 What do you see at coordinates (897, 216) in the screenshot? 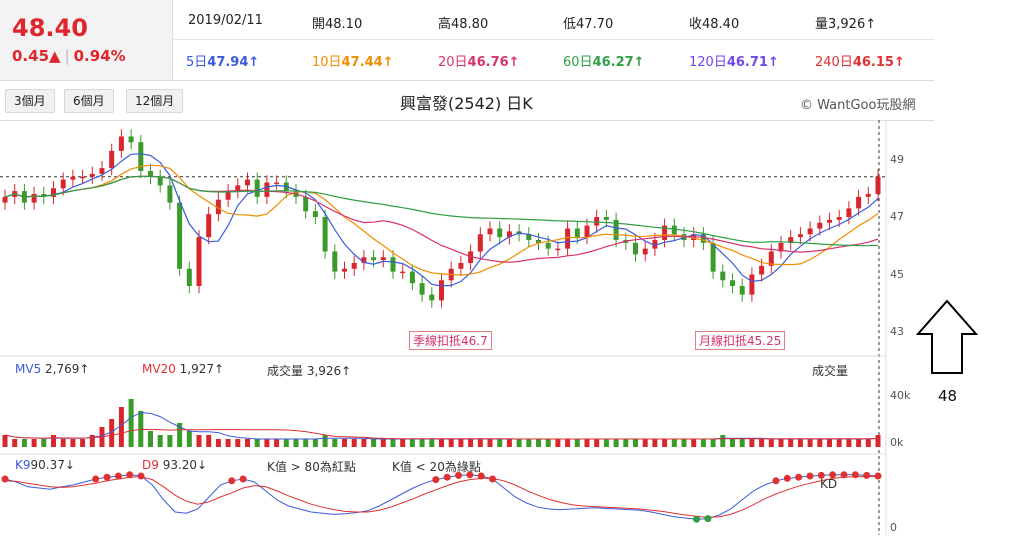
I see `price-tick-47: 47` at bounding box center [897, 216].